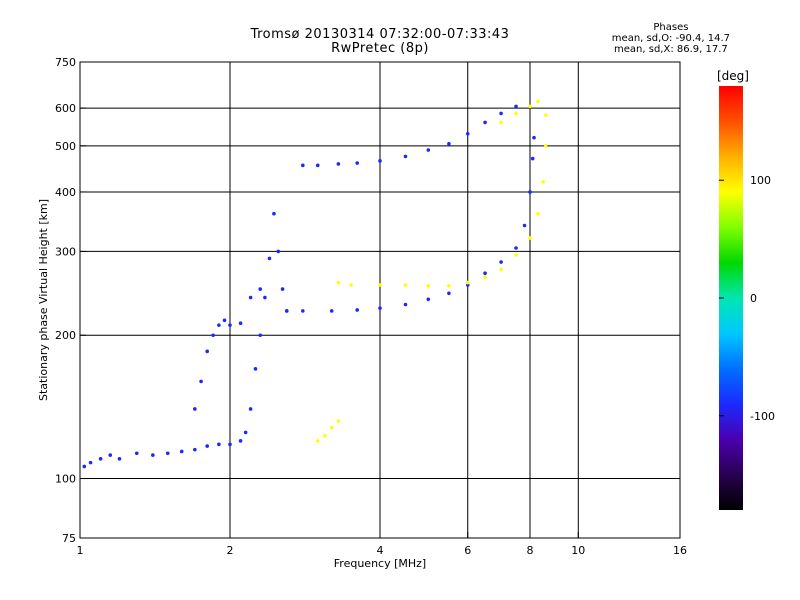  I want to click on colorbar-tick-label: 0, so click(753, 298).